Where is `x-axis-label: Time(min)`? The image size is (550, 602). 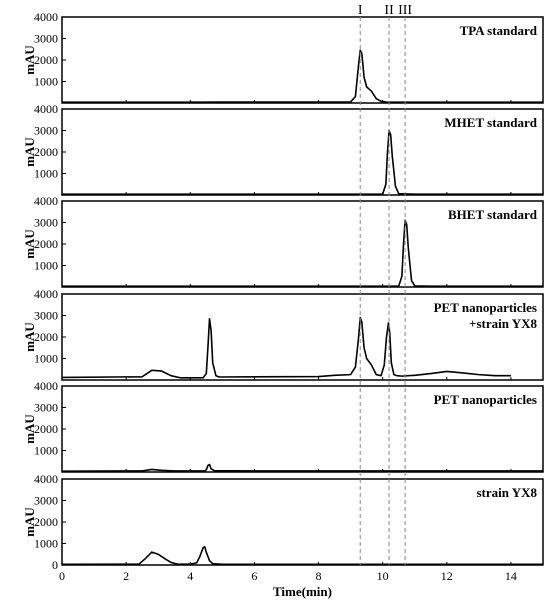
x-axis-label: Time(min) is located at coordinates (302, 591).